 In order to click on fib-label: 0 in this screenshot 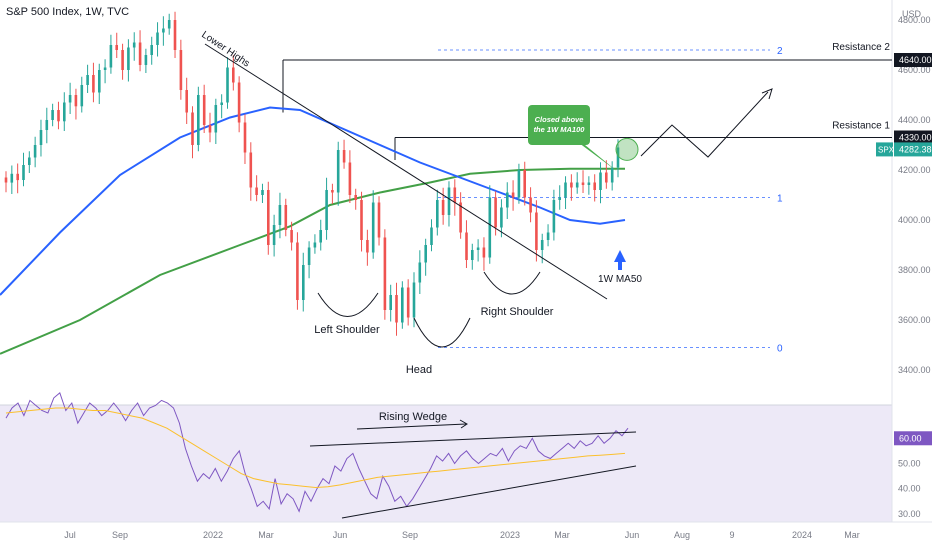, I will do `click(780, 349)`.